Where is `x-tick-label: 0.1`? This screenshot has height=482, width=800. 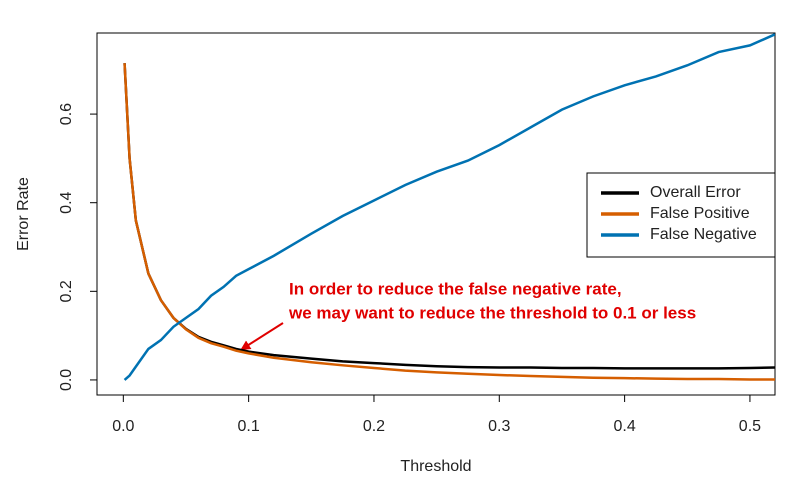 x-tick-label: 0.1 is located at coordinates (249, 426).